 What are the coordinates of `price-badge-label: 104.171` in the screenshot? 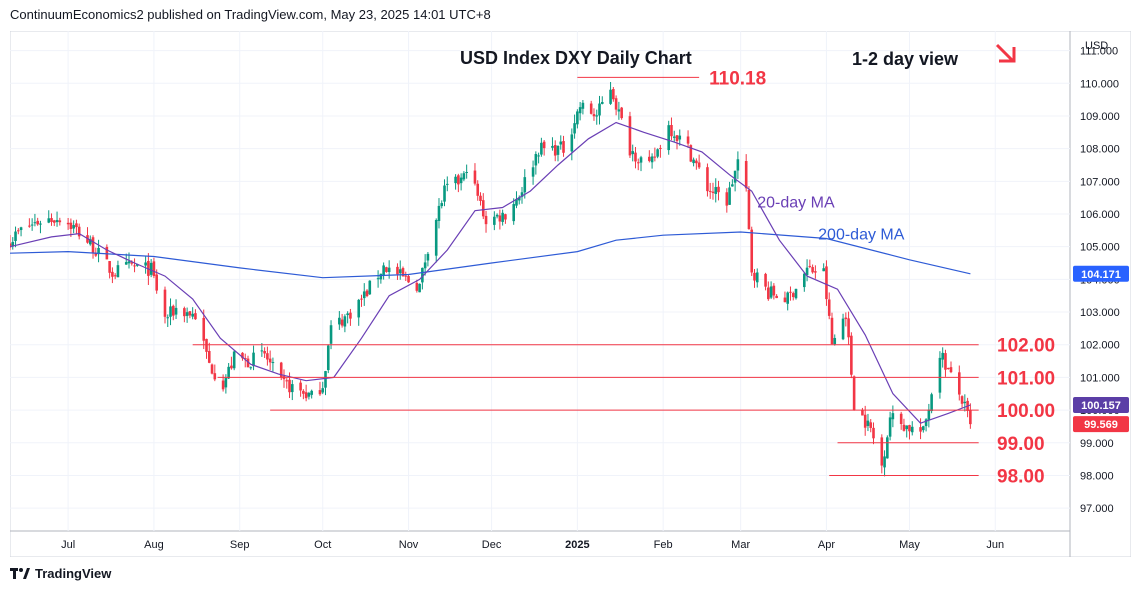 It's located at (1101, 275).